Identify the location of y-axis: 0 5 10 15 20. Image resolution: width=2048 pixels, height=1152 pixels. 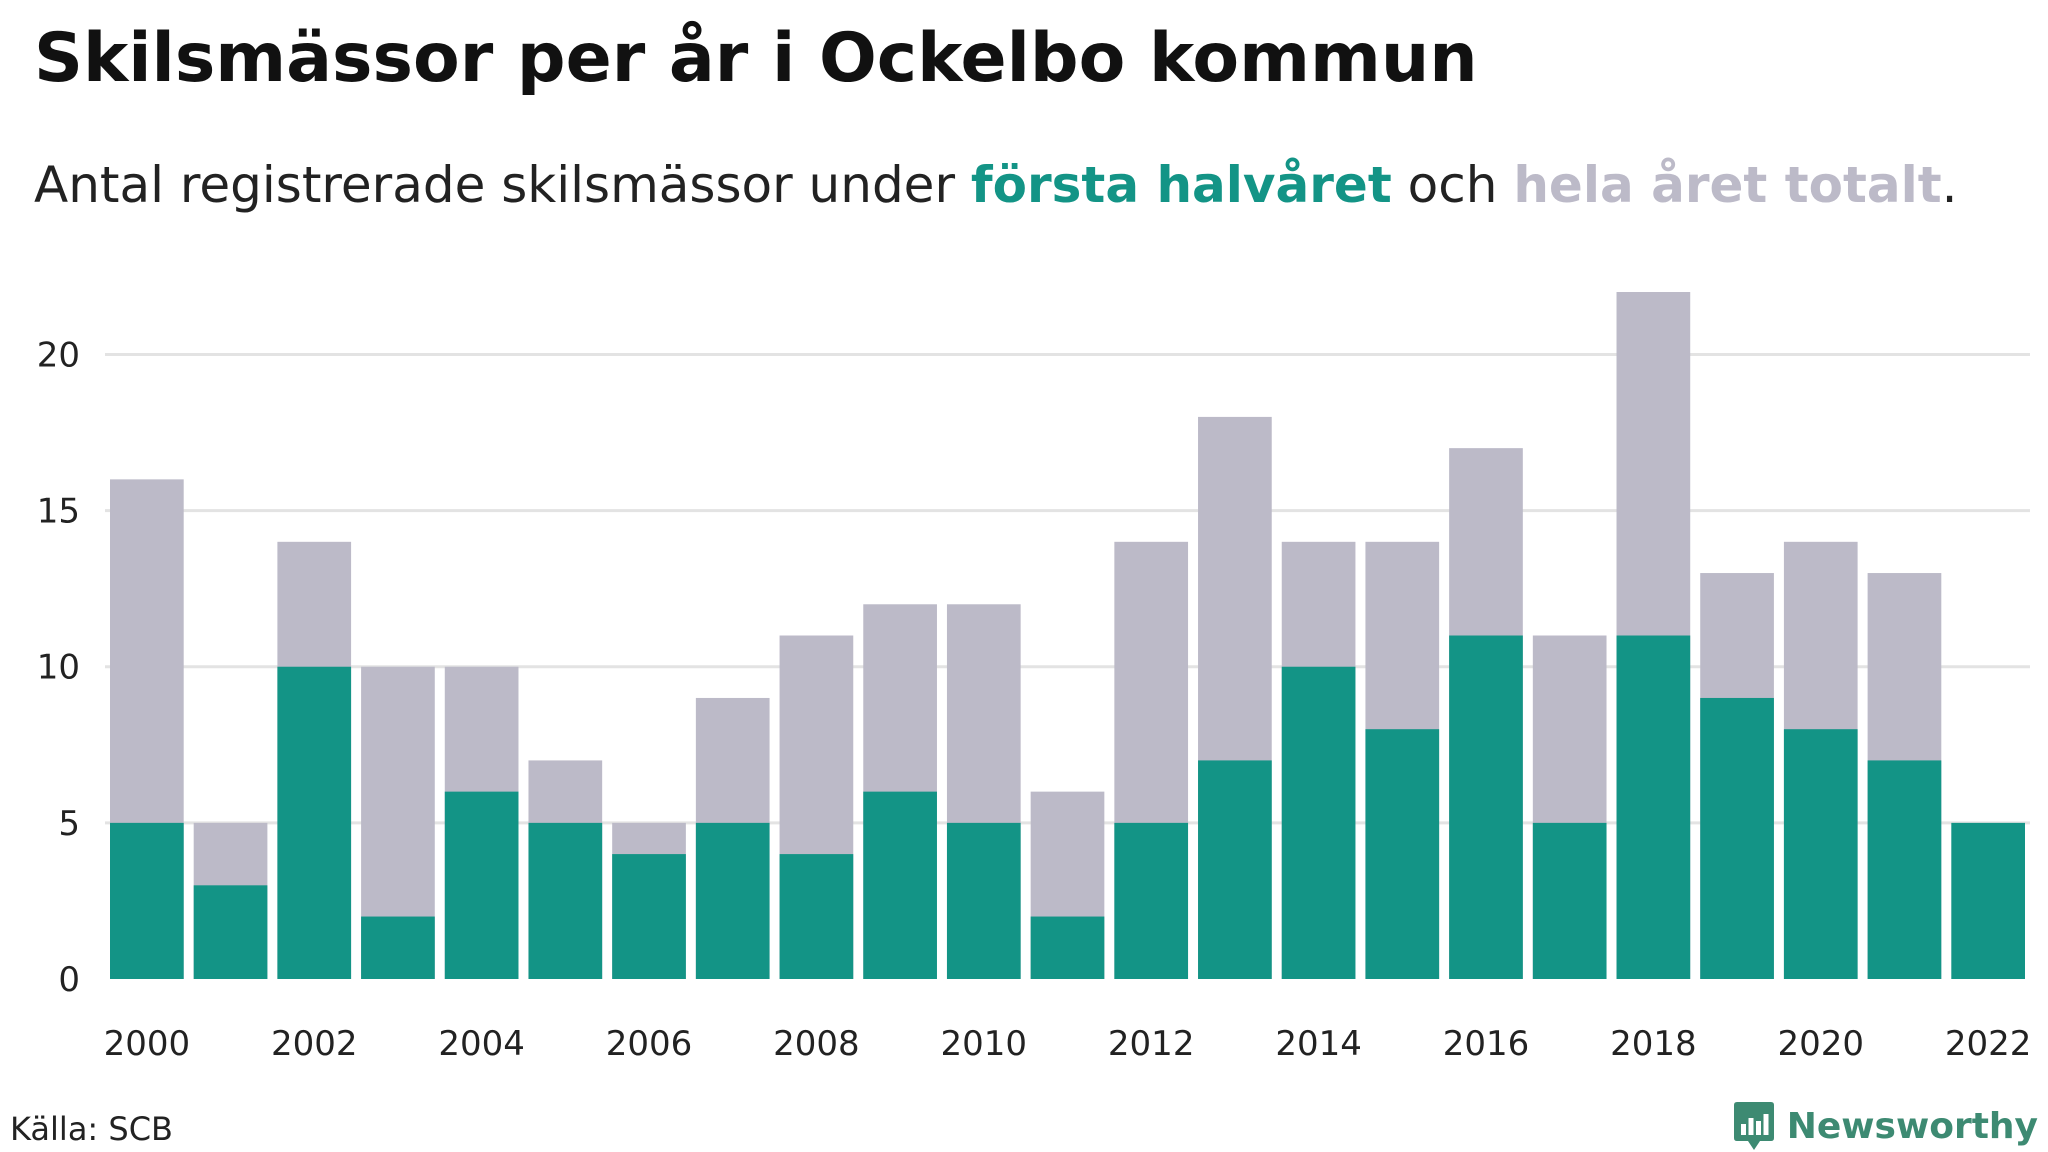
(58, 667).